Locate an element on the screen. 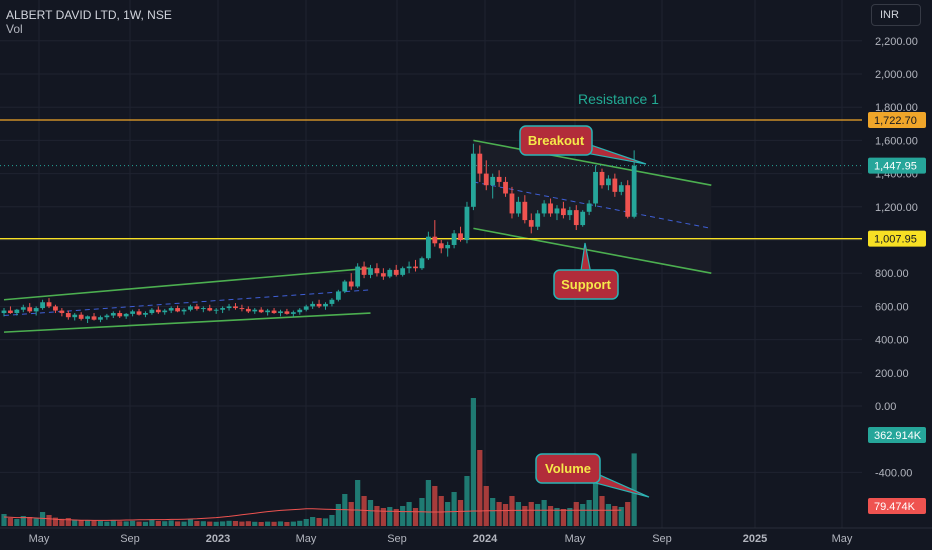 The image size is (932, 550). price-tick-label: 800.00 is located at coordinates (892, 274).